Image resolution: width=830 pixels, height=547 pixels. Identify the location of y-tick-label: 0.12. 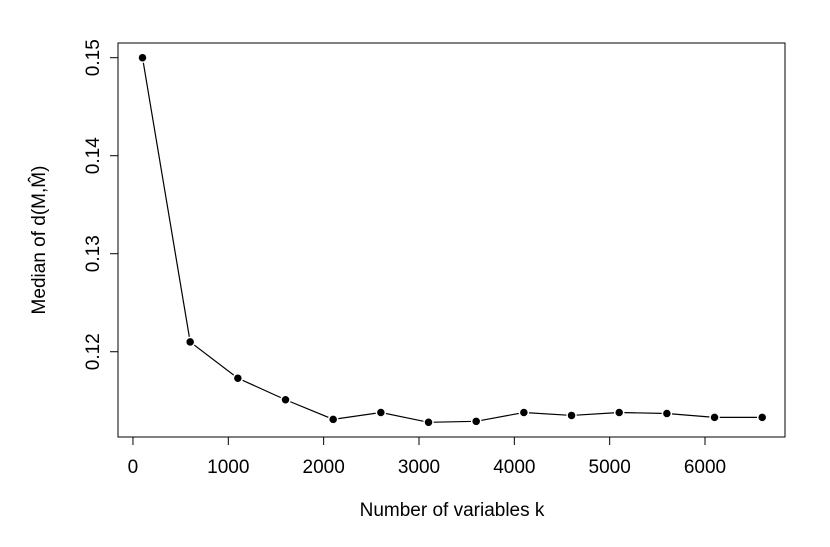
(93, 351).